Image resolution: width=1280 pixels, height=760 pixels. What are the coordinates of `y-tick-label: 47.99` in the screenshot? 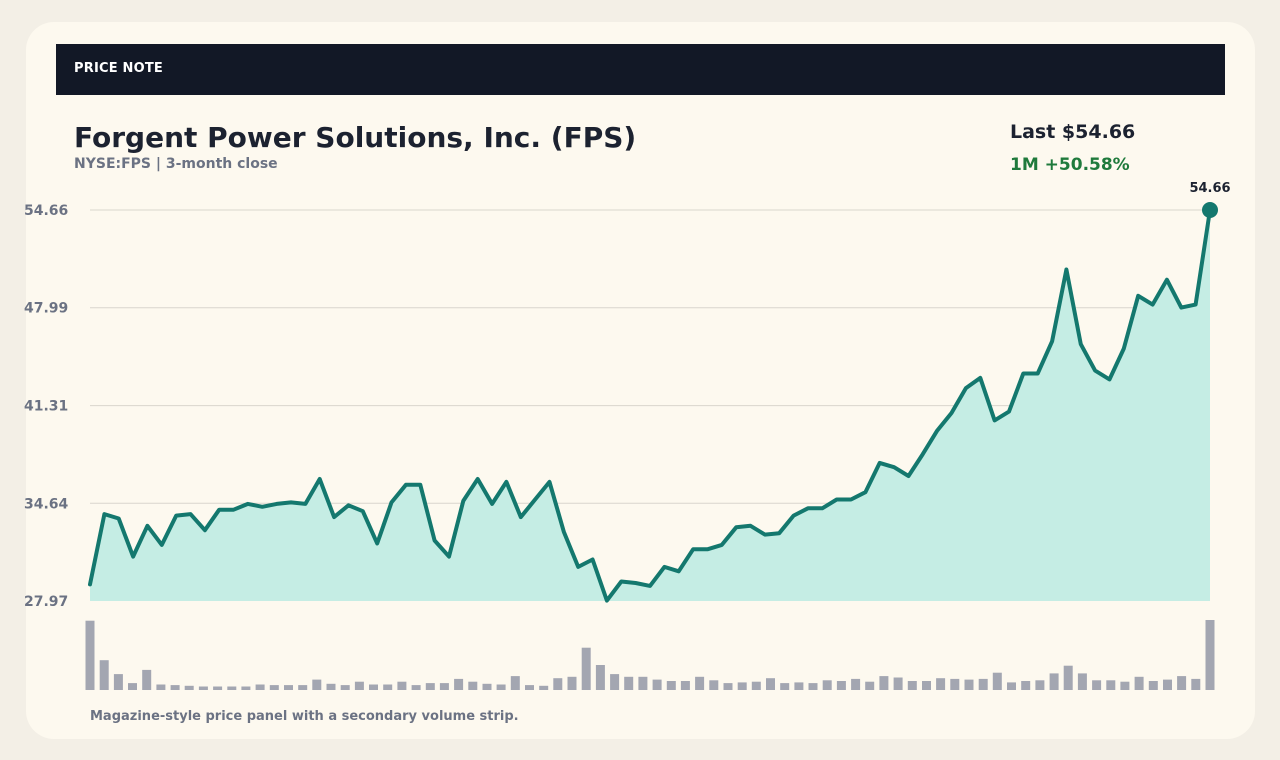 It's located at (46, 309).